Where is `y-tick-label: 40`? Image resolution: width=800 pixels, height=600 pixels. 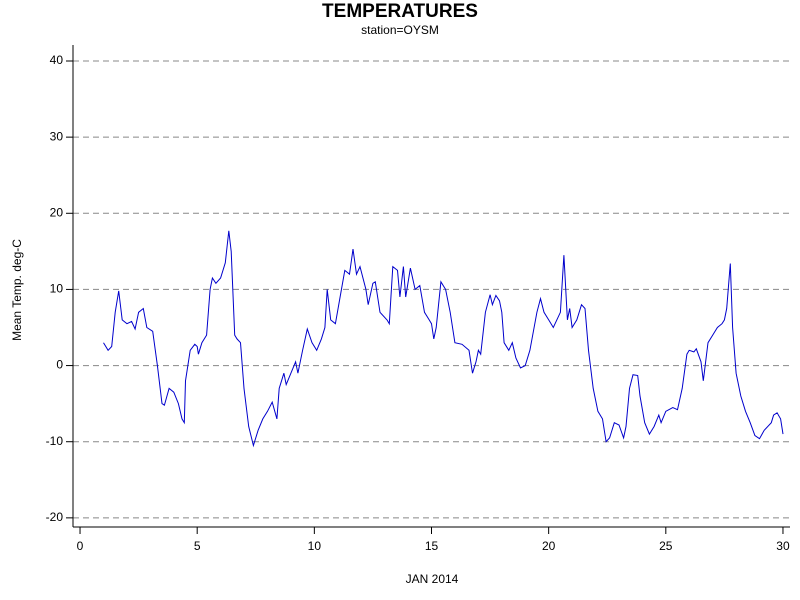 y-tick-label: 40 is located at coordinates (57, 60).